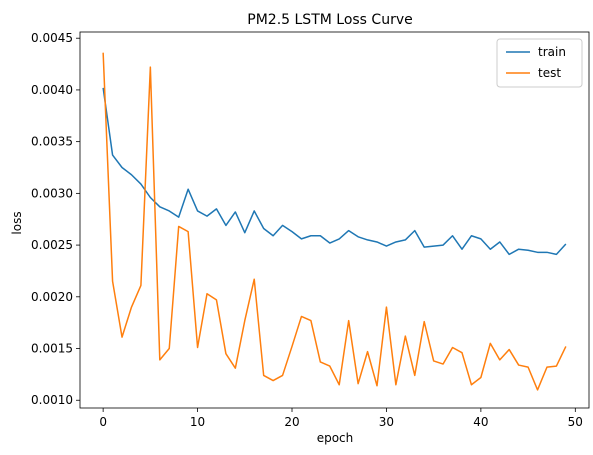 This screenshot has width=593, height=455. I want to click on y-tick-label: 0.0030, so click(52, 193).